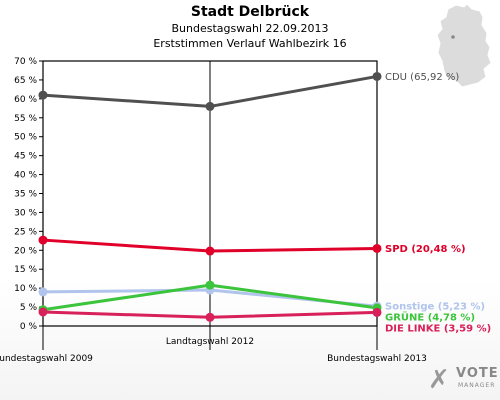  What do you see at coordinates (29, 308) in the screenshot?
I see `y-tick-label: 5 %` at bounding box center [29, 308].